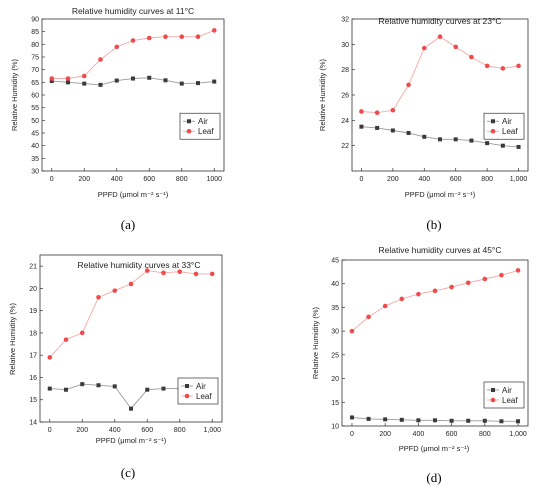  I want to click on axis-ticks: 0 200 400 600 800 1,000 22 24 26 28 30 32, so click(434, 100).